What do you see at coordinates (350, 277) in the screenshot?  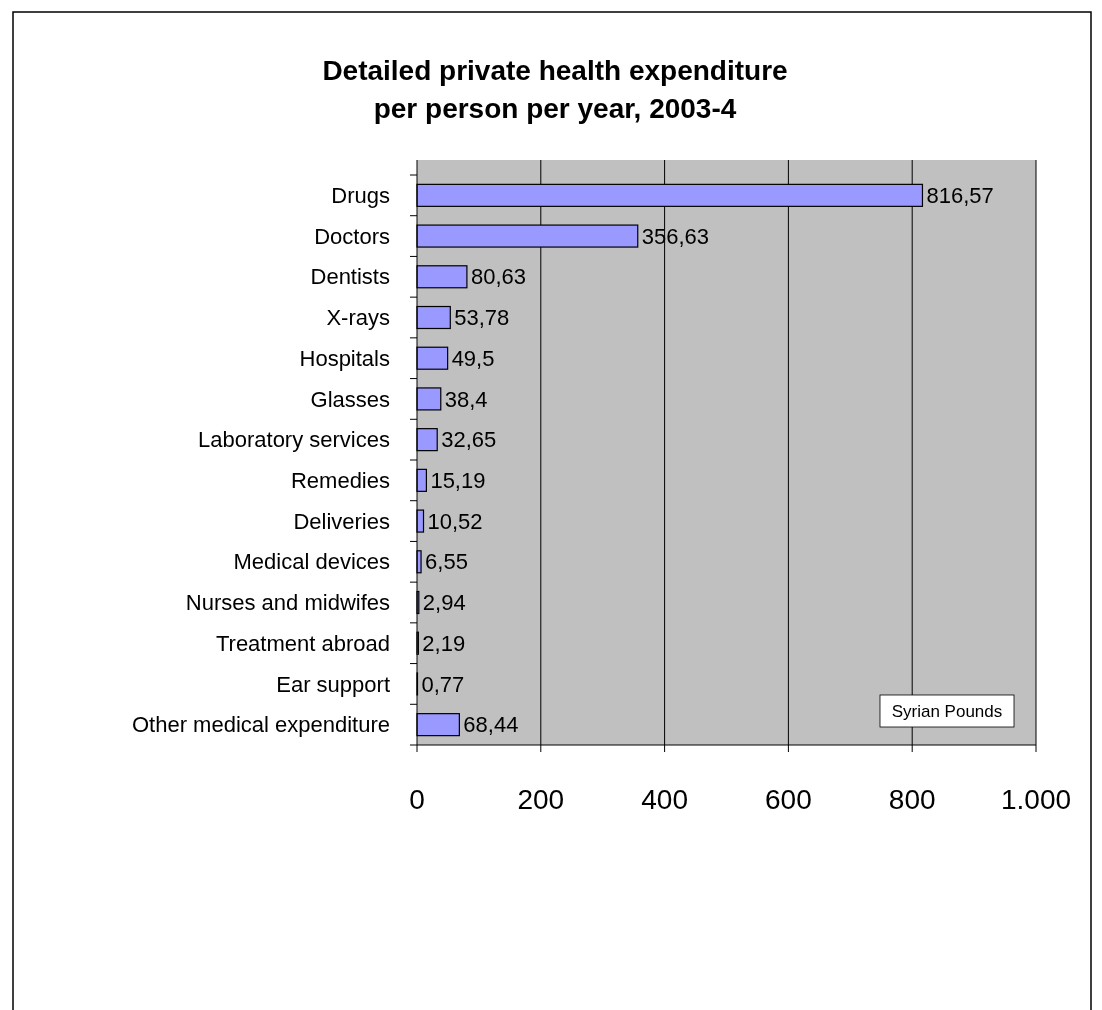 I see `y-tick-label: Dentists` at bounding box center [350, 277].